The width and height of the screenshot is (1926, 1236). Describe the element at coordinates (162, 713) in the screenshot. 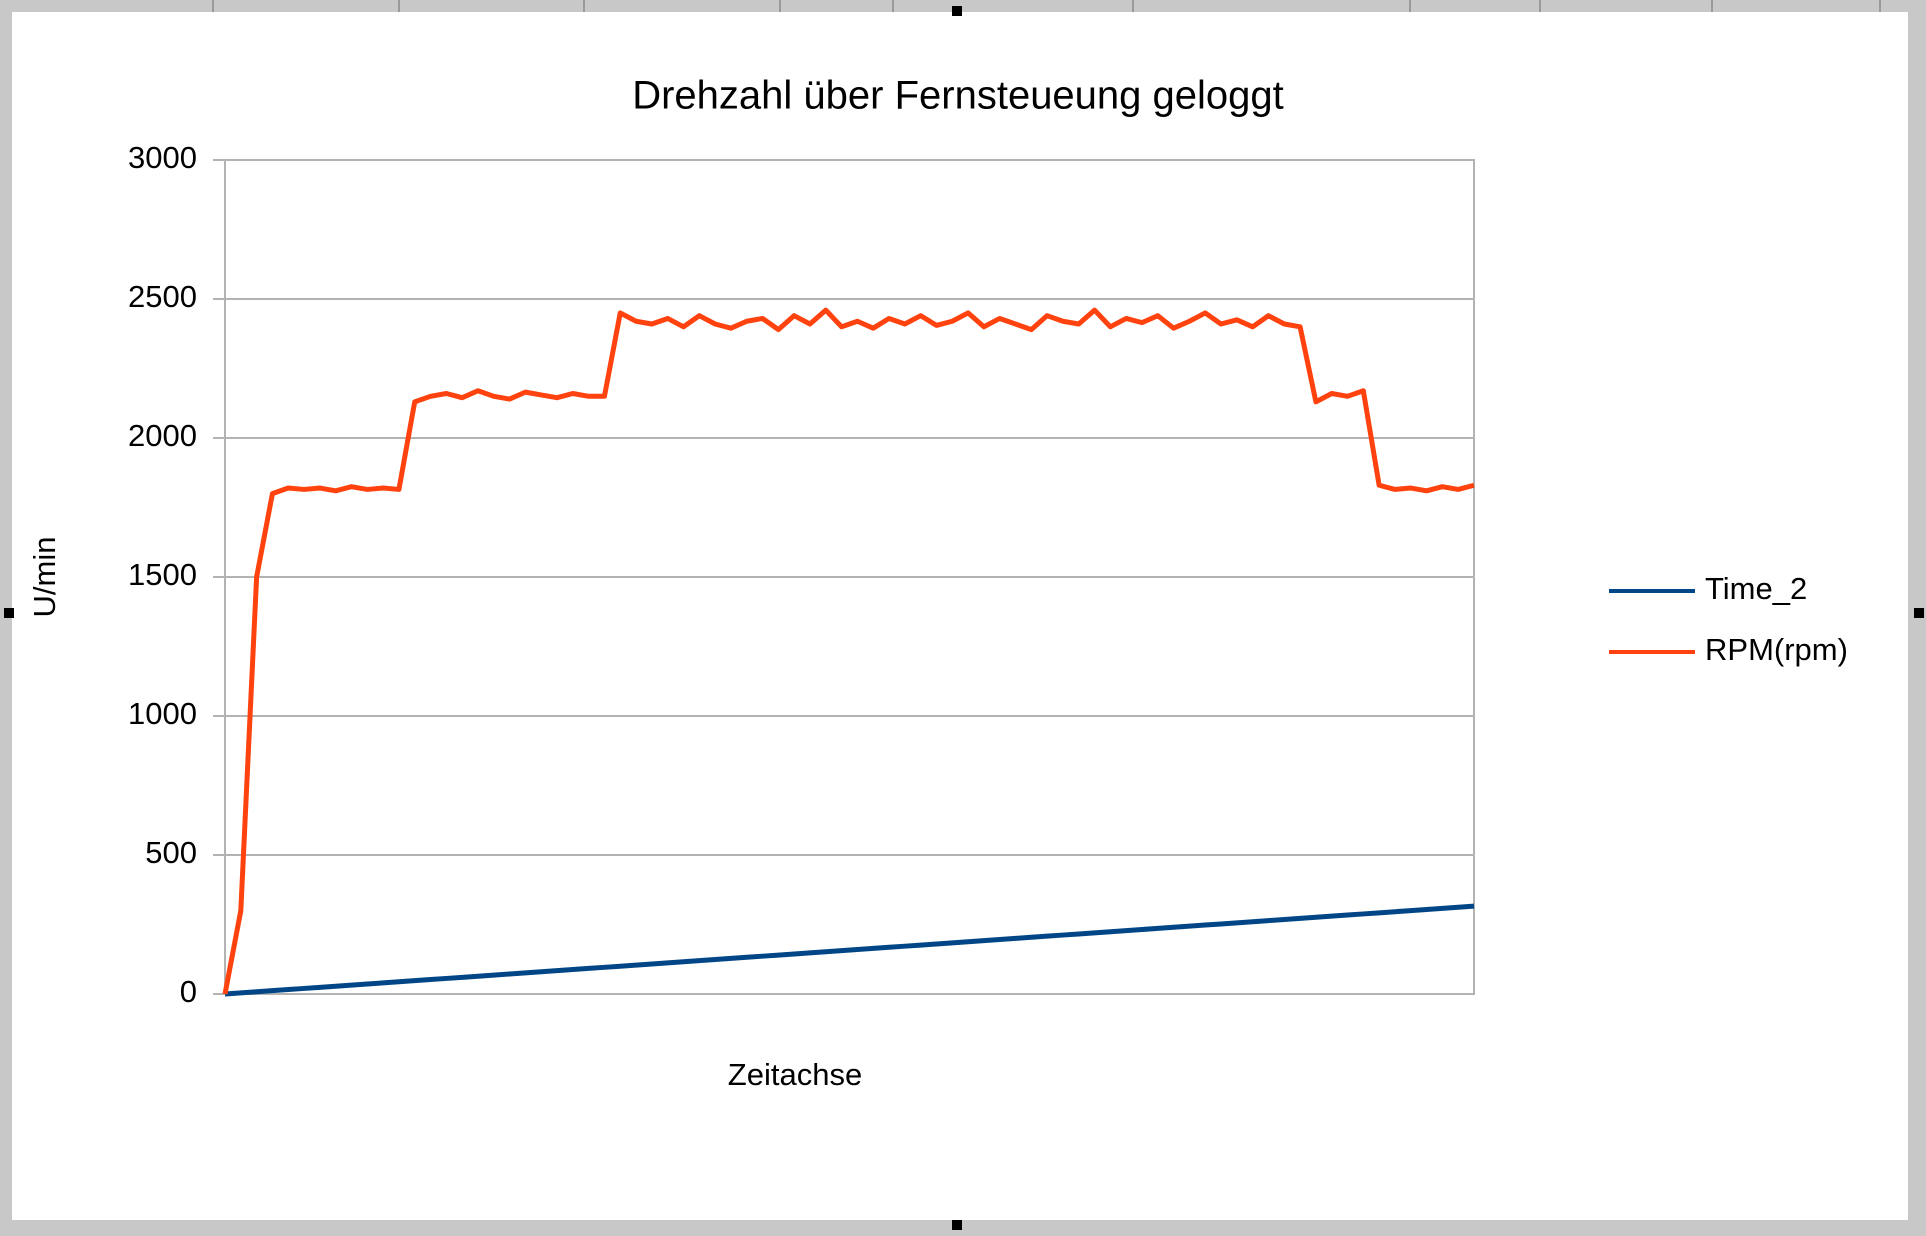

I see `y-tick-label: 1000` at that location.